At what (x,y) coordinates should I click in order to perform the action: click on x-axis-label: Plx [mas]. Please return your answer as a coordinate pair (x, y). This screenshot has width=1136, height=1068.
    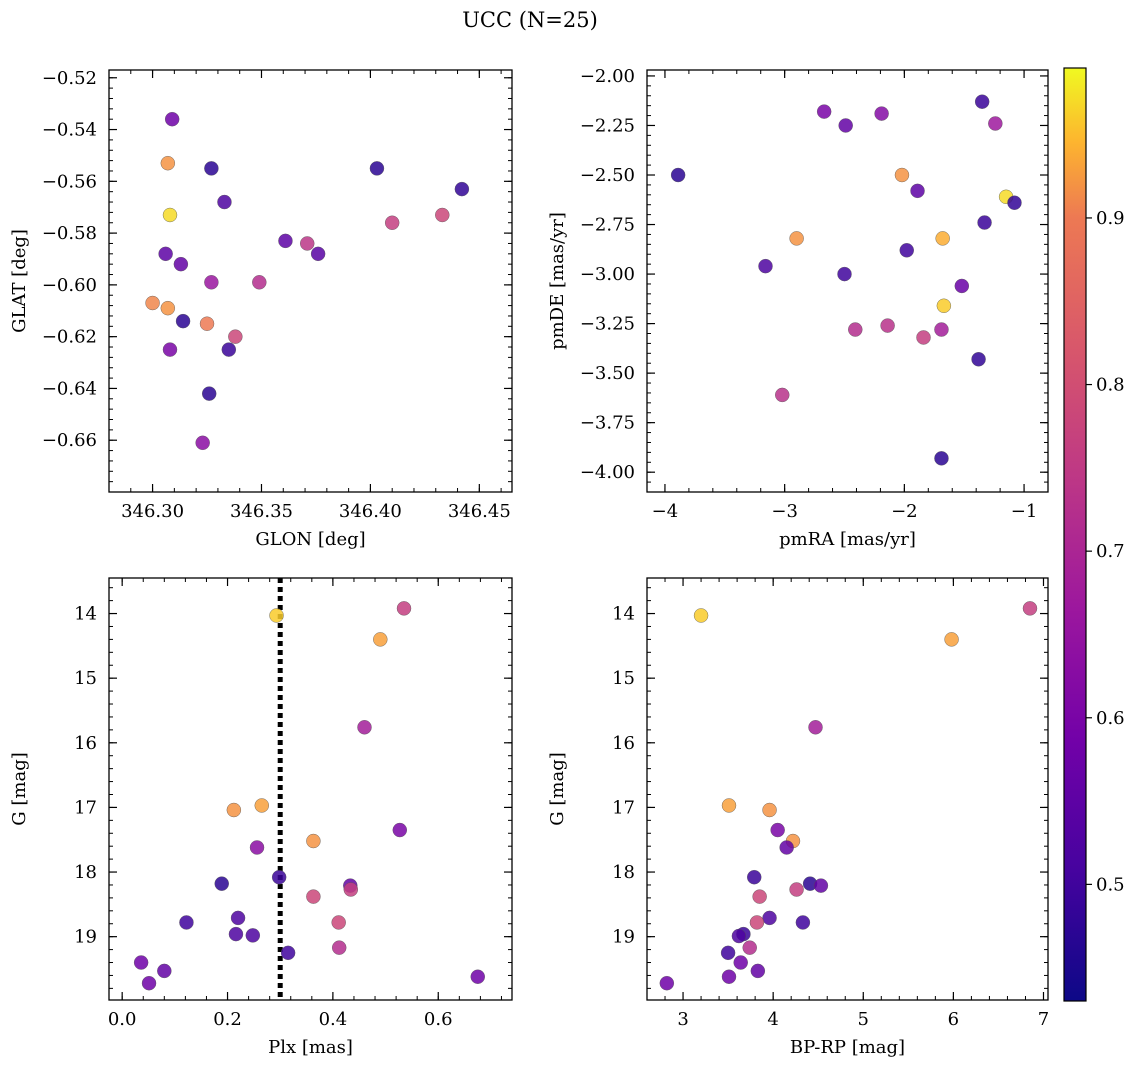
    Looking at the image, I should click on (310, 1047).